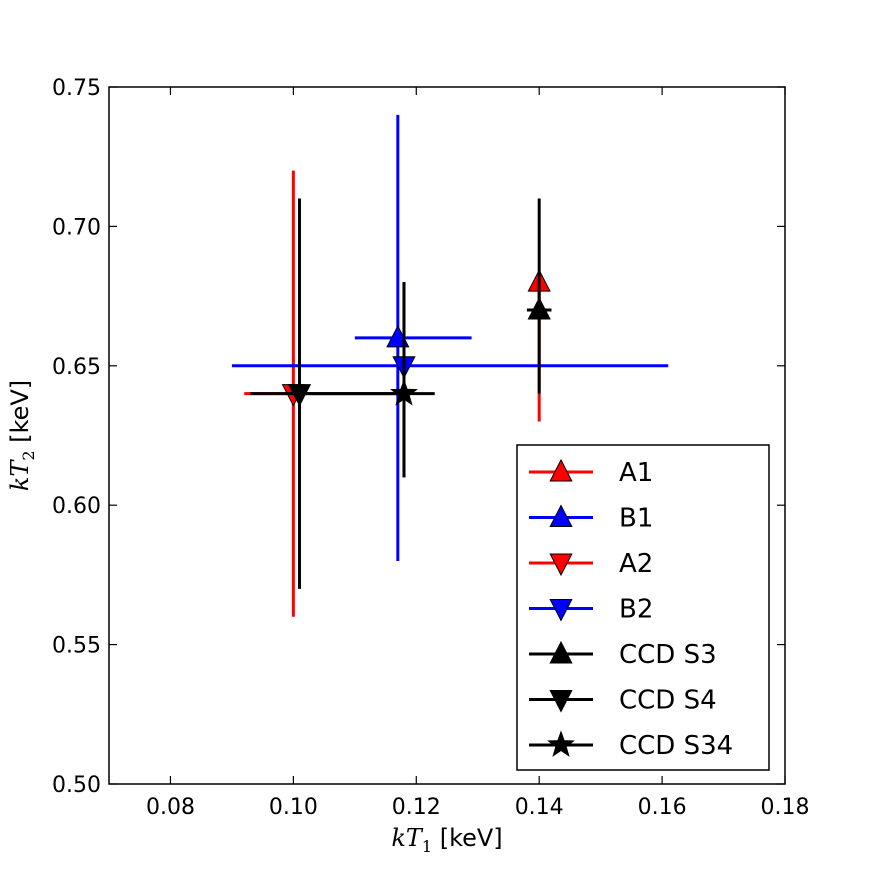  What do you see at coordinates (539, 308) in the screenshot?
I see `data-point-ccd-s3` at bounding box center [539, 308].